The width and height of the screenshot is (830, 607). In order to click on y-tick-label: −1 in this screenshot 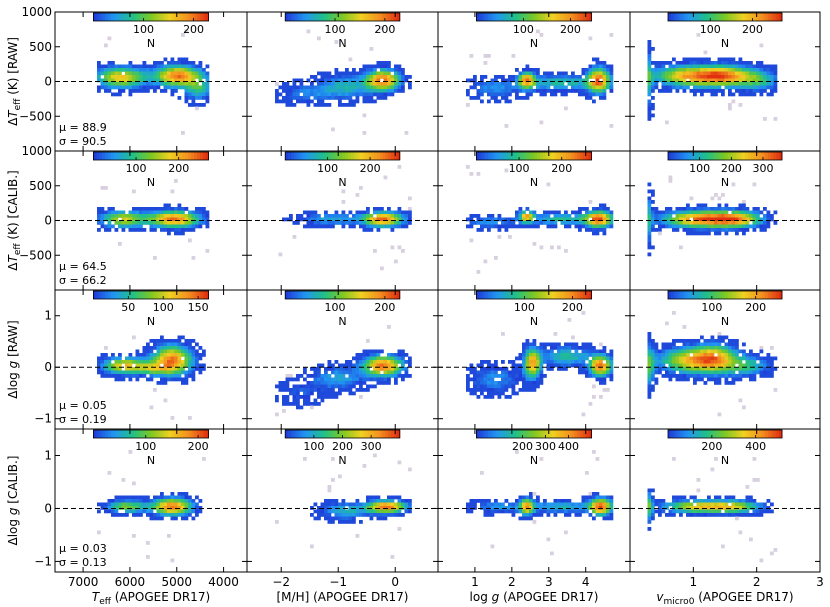, I will do `click(43, 419)`.